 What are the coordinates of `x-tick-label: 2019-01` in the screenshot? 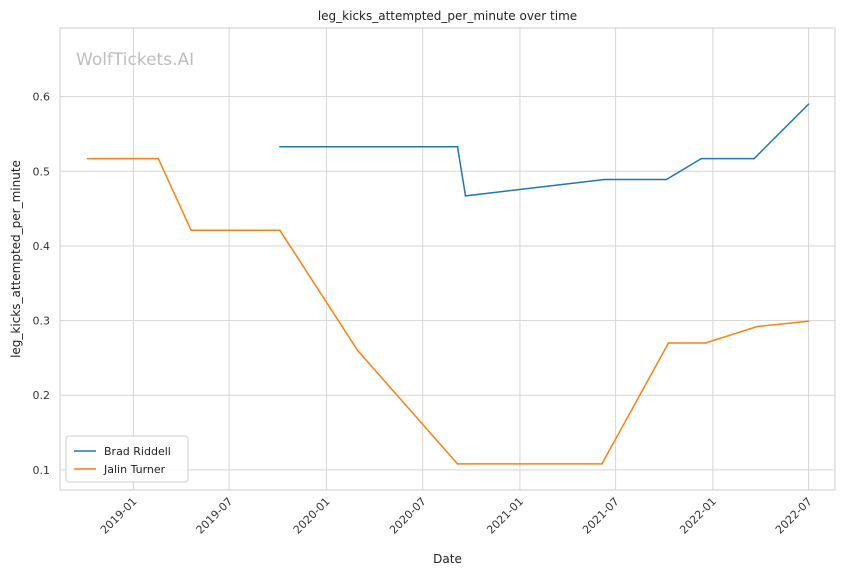 It's located at (119, 516).